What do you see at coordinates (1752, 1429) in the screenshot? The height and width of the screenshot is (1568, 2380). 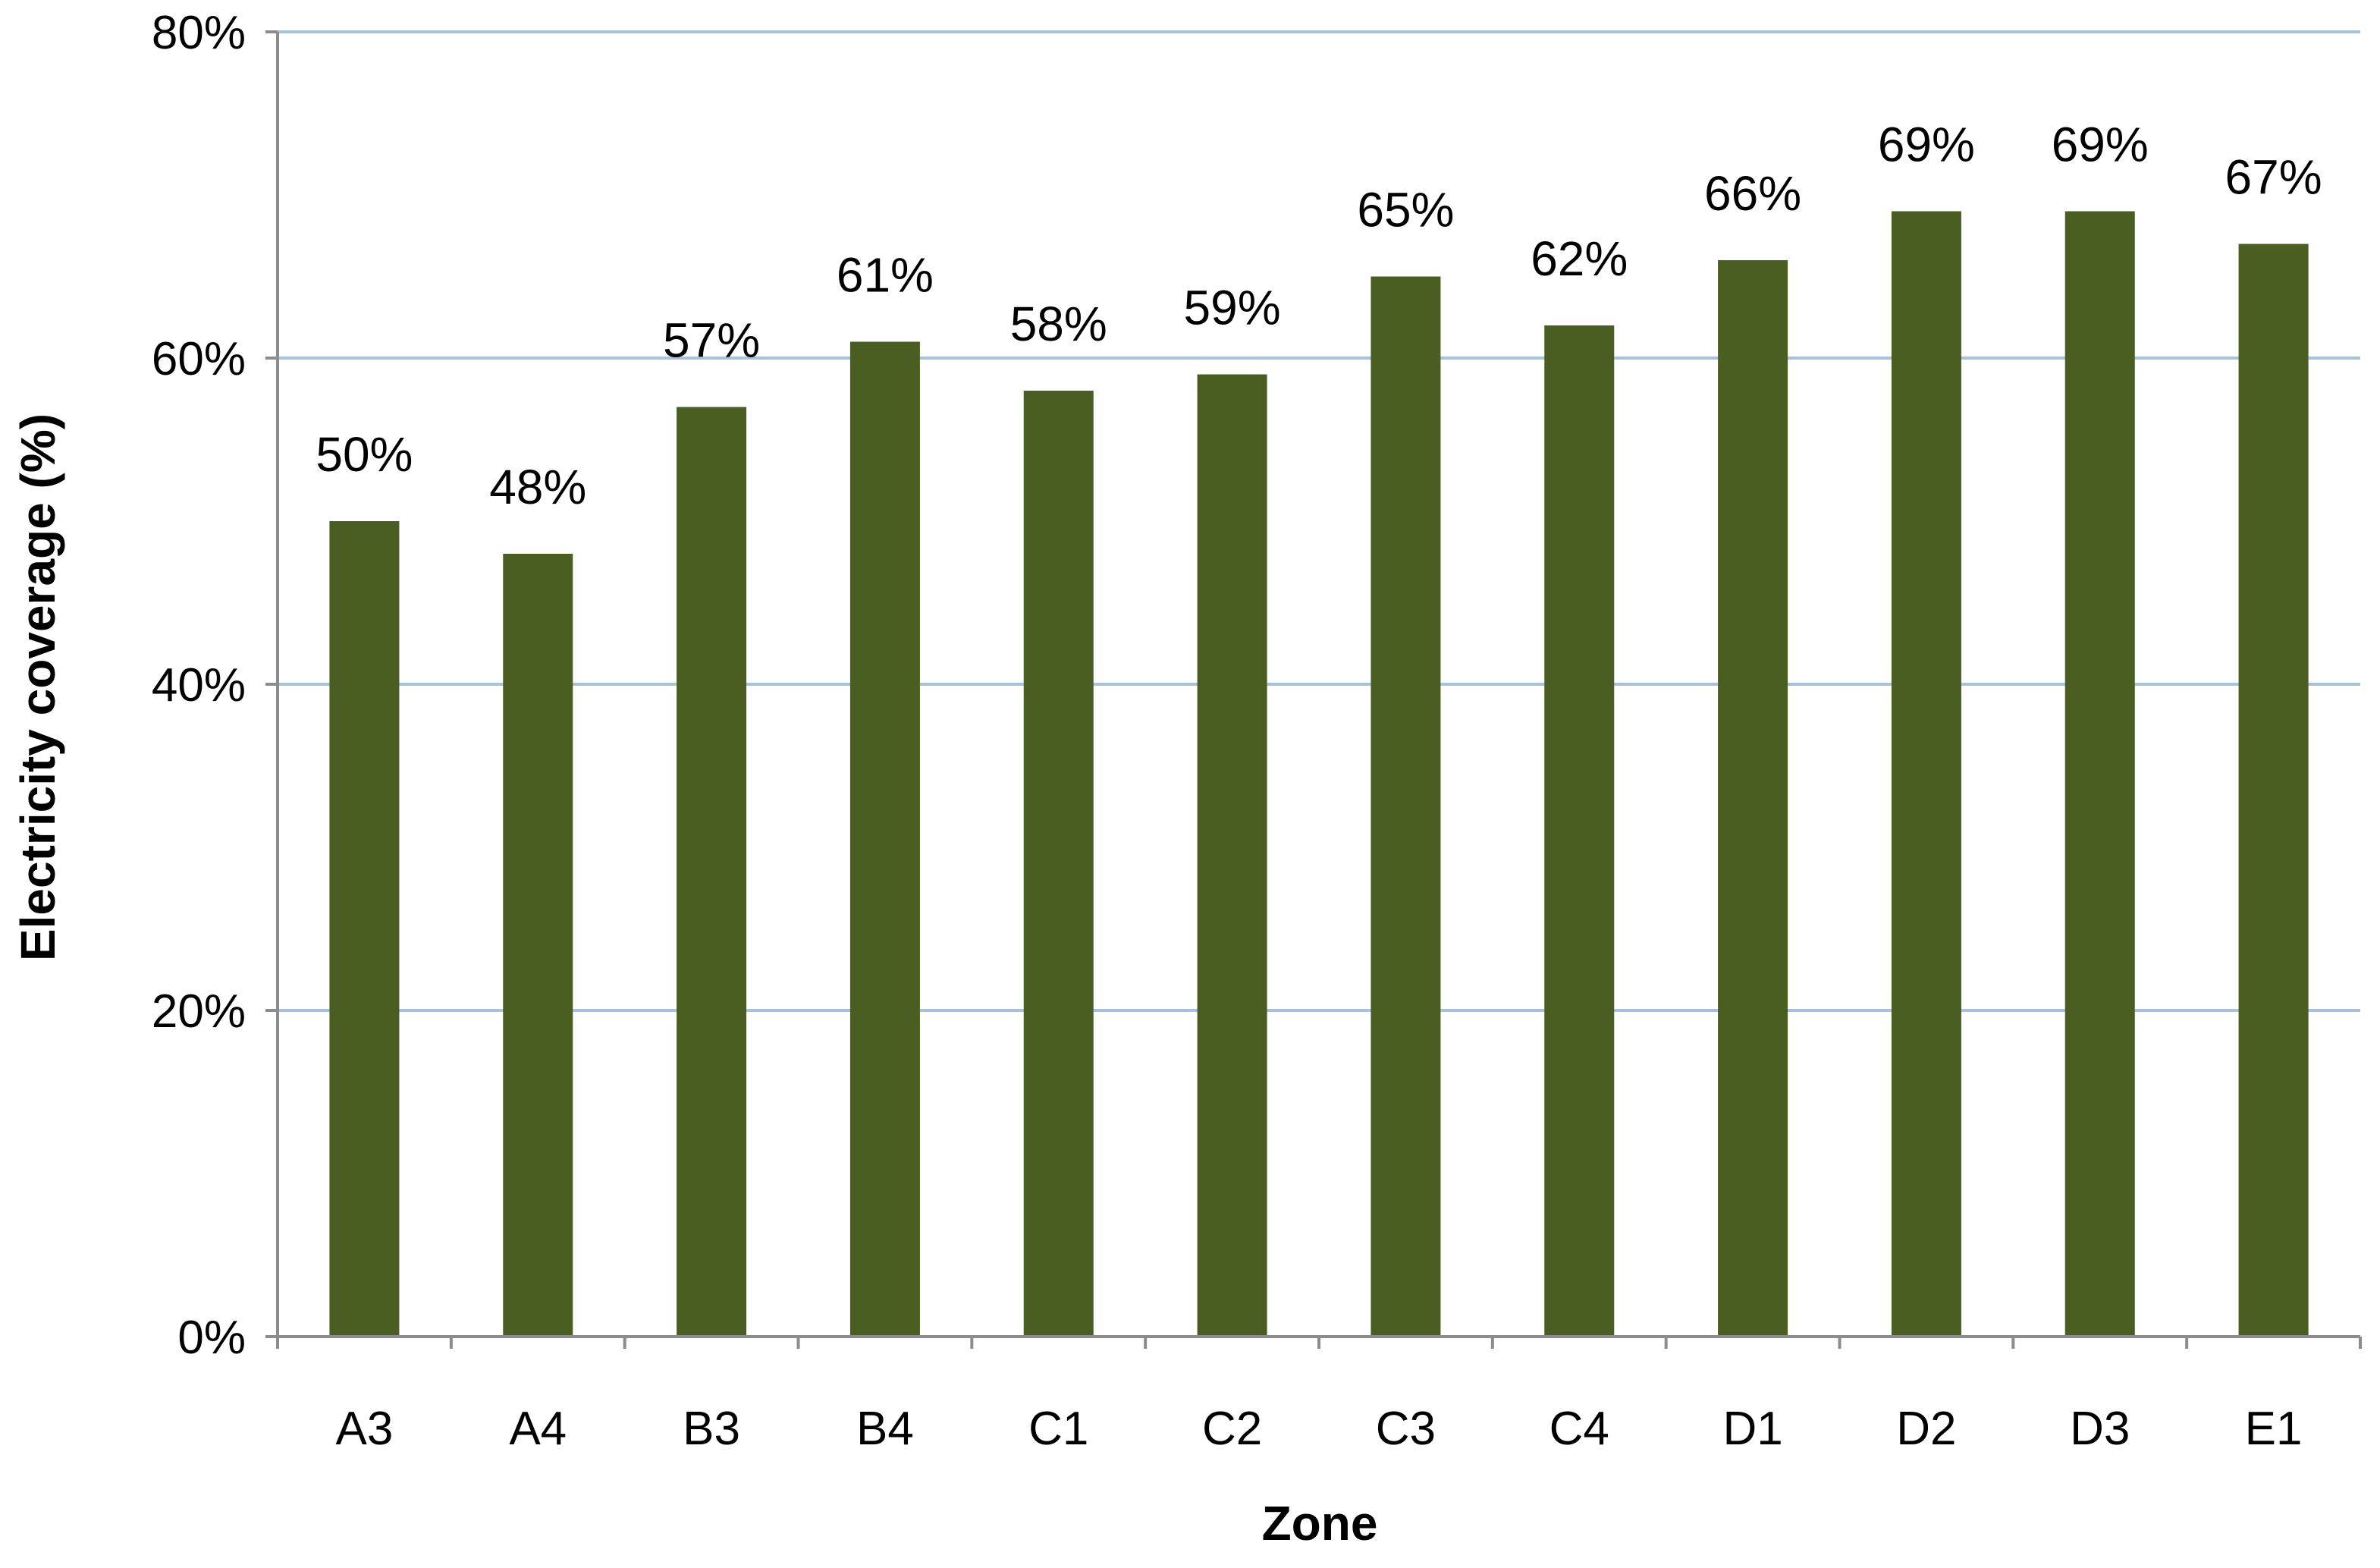 I see `x-tick-label-d1: D1` at bounding box center [1752, 1429].